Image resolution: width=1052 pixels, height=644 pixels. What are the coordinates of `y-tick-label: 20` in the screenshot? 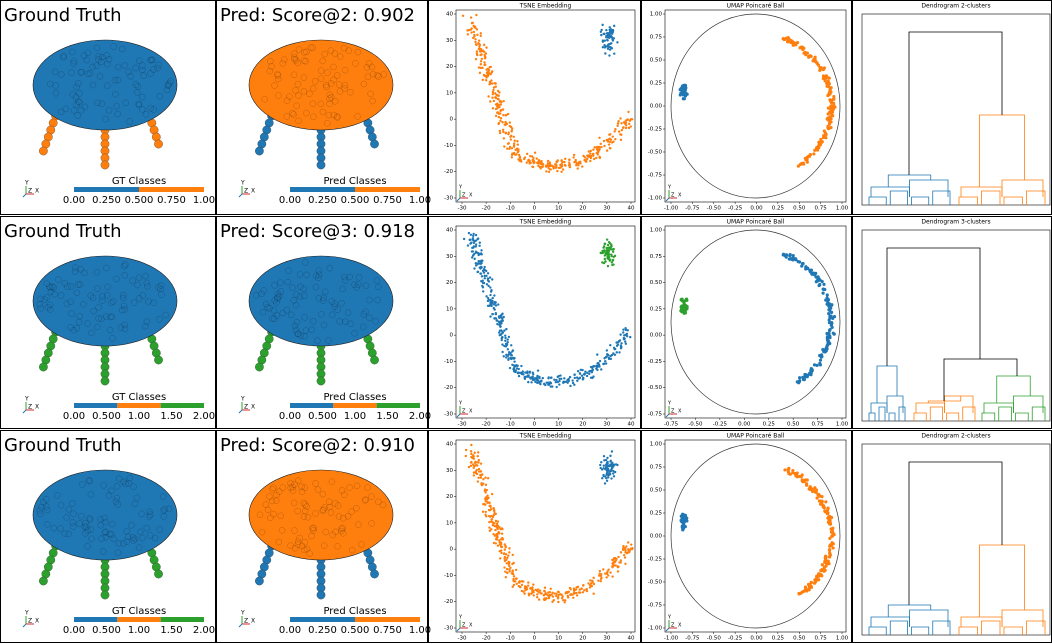 It's located at (449, 283).